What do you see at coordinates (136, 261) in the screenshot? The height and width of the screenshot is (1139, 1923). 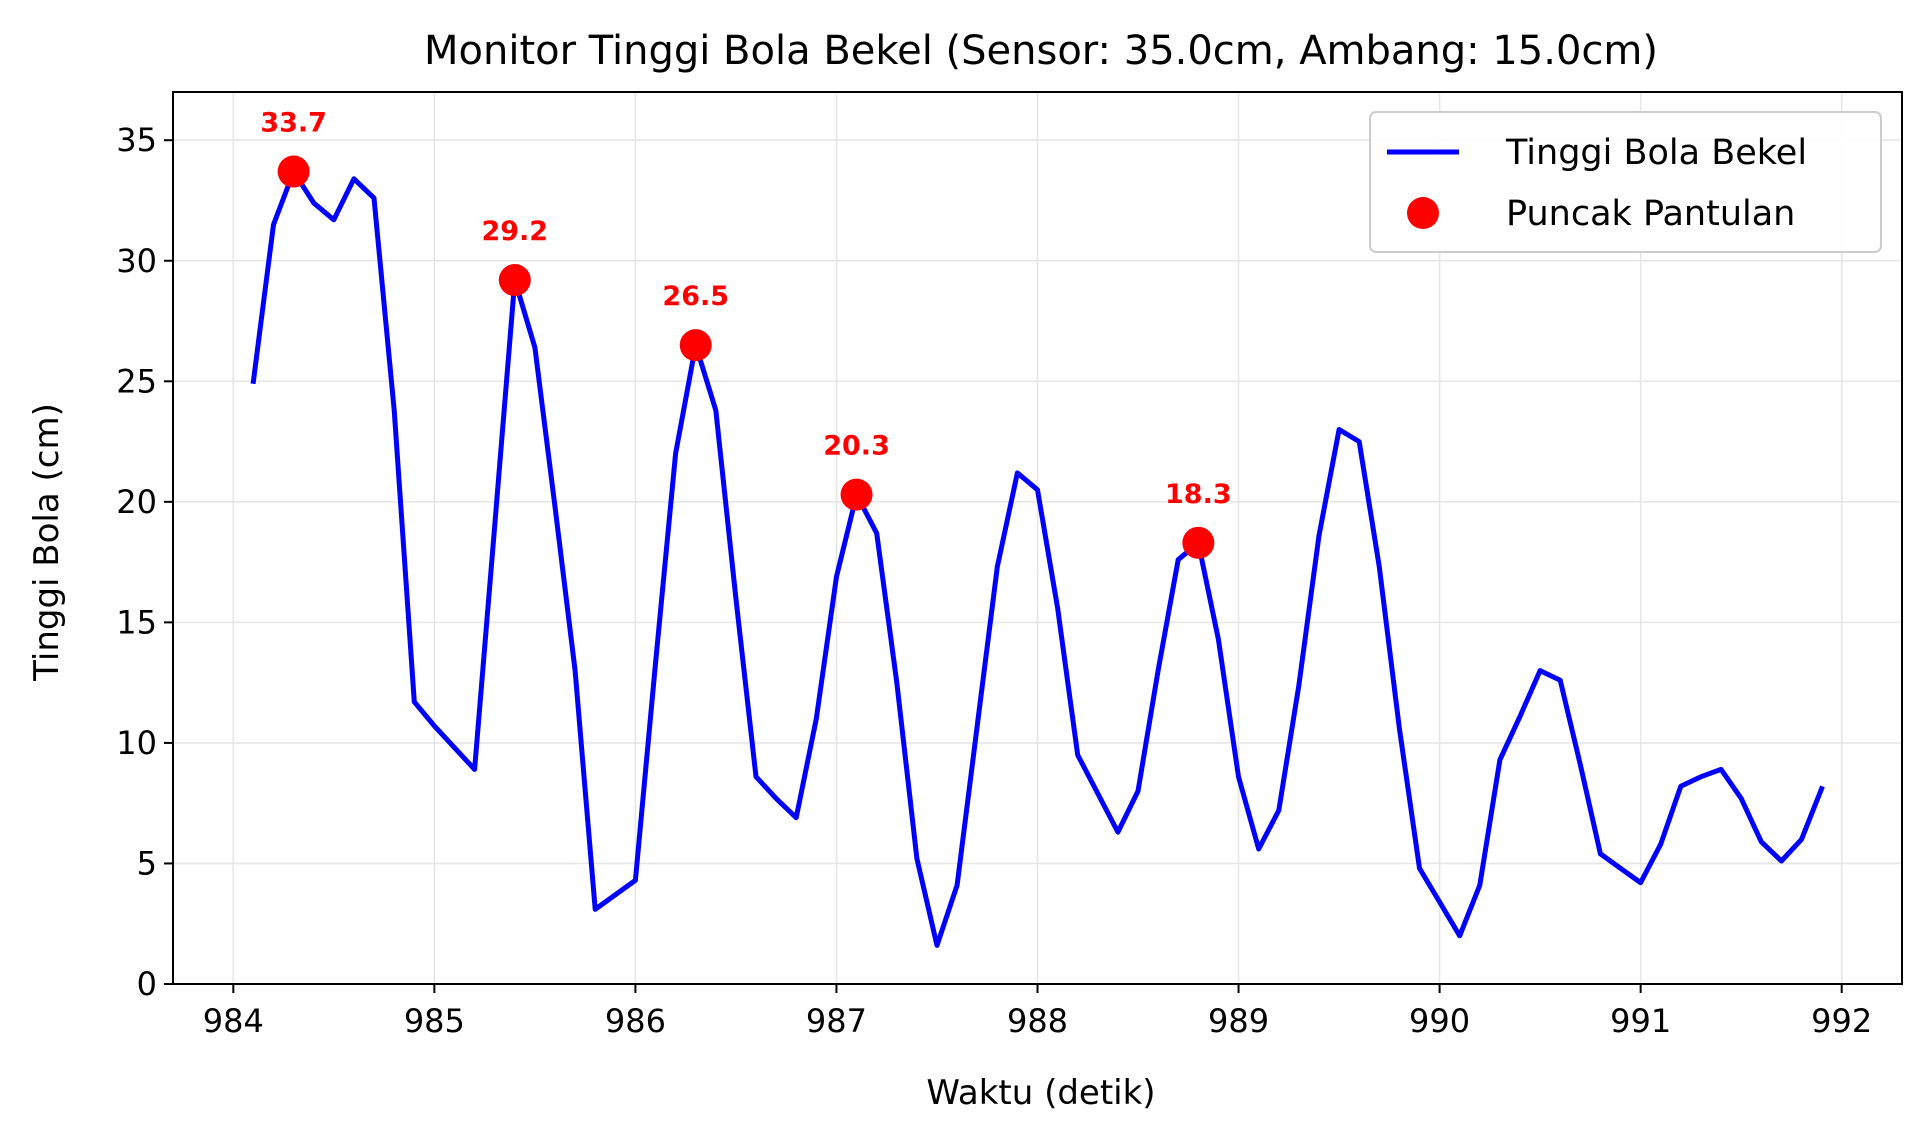 I see `y-tick-label: 30` at bounding box center [136, 261].